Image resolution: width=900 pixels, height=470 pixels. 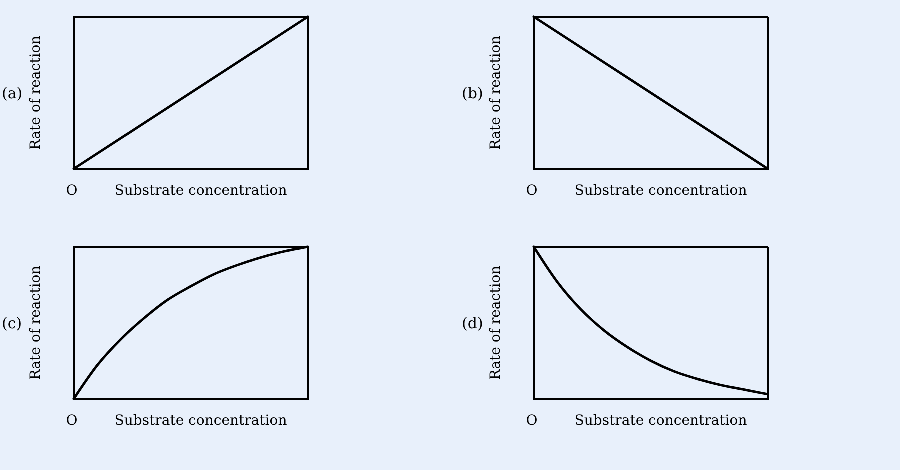 What do you see at coordinates (473, 93) in the screenshot?
I see `text: (b)` at bounding box center [473, 93].